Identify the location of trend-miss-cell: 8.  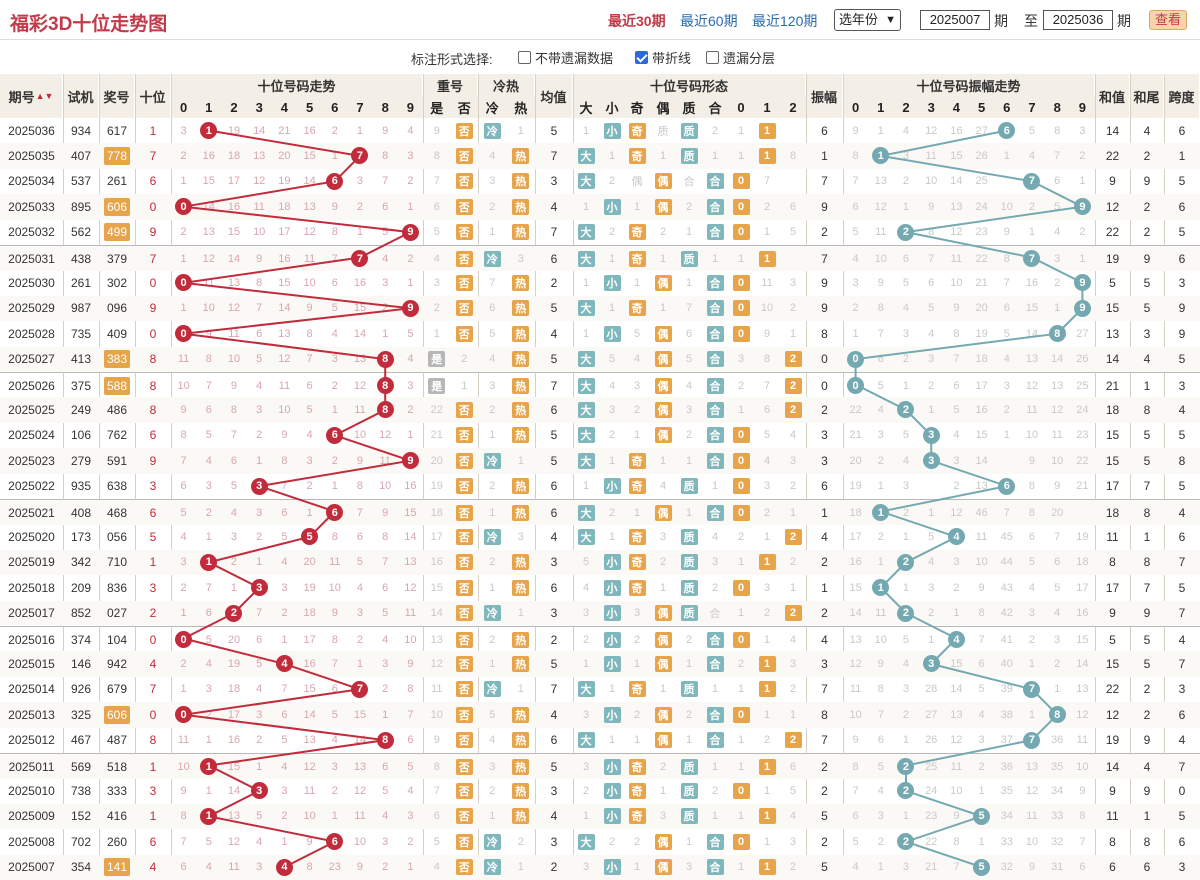
(183, 435).